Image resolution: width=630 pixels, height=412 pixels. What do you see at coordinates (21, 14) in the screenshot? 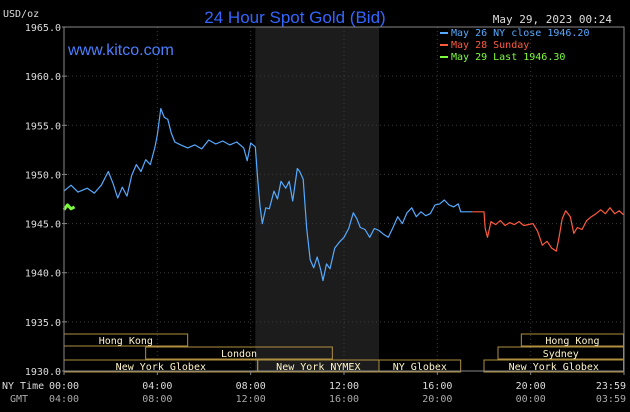
I see `unit-label: USD/oz` at bounding box center [21, 14].